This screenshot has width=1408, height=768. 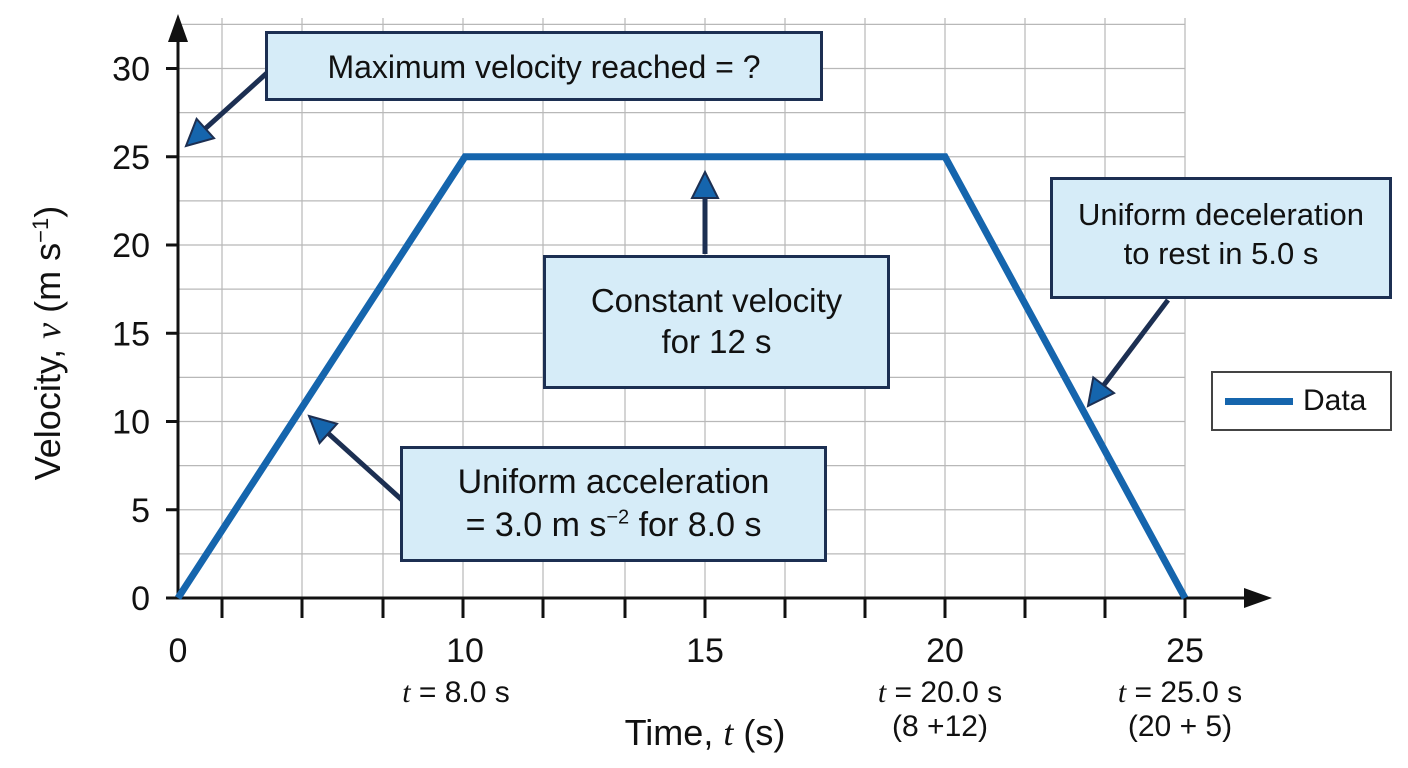 I want to click on y-tick-label: 10, so click(x=131, y=423).